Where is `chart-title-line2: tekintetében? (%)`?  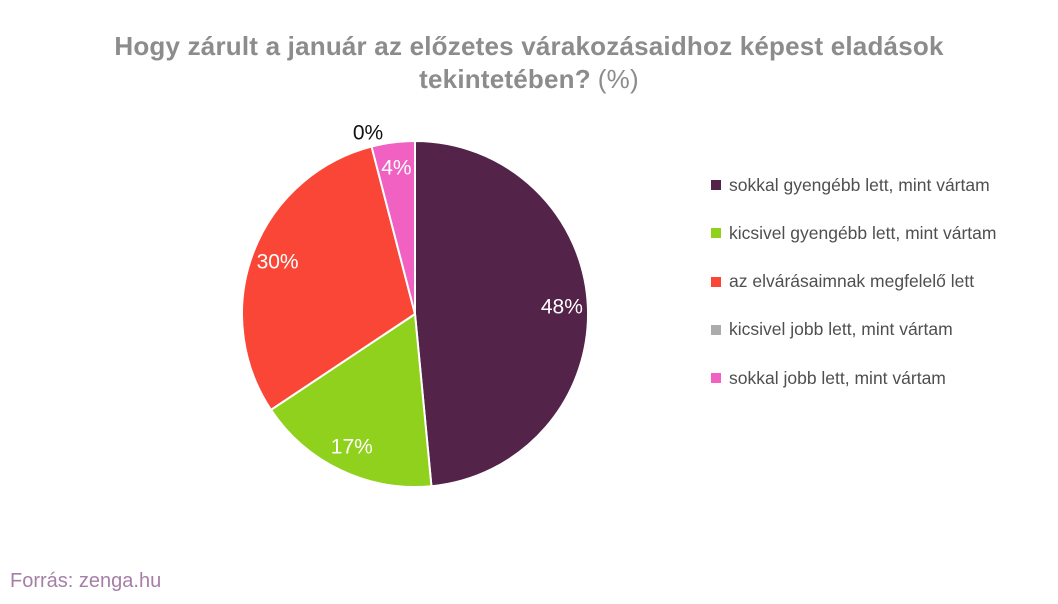
chart-title-line2: tekintetében? (%) is located at coordinates (529, 79).